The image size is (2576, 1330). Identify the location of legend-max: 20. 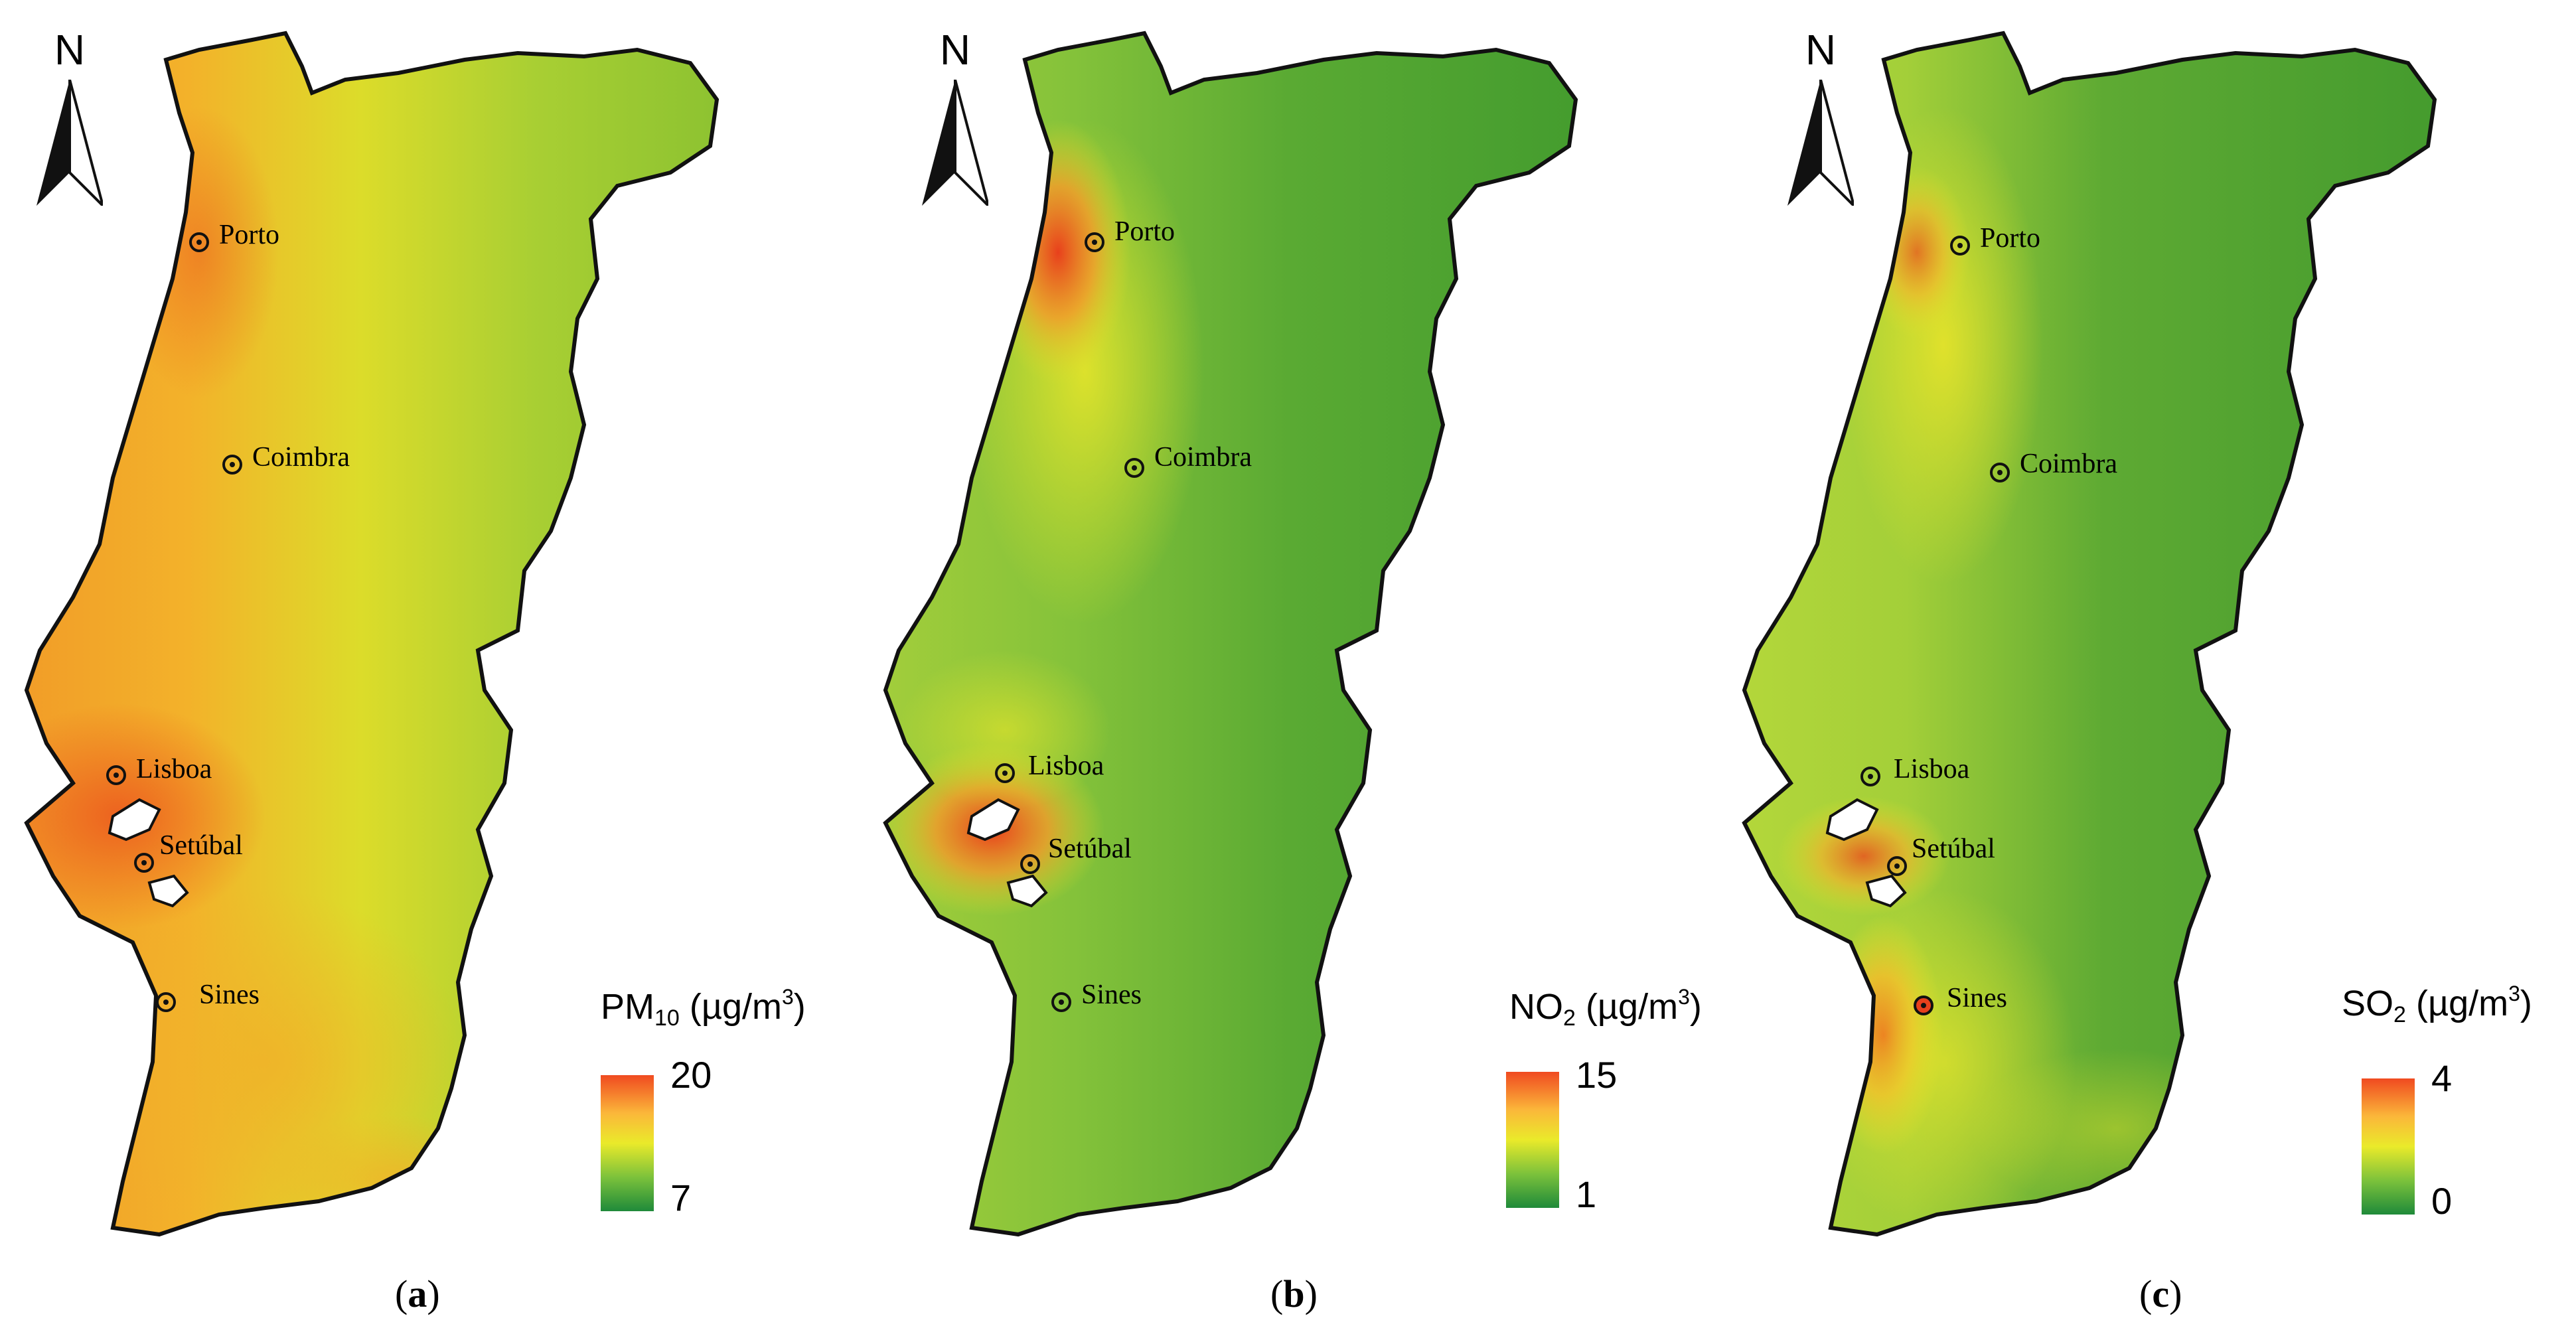
(691, 1075).